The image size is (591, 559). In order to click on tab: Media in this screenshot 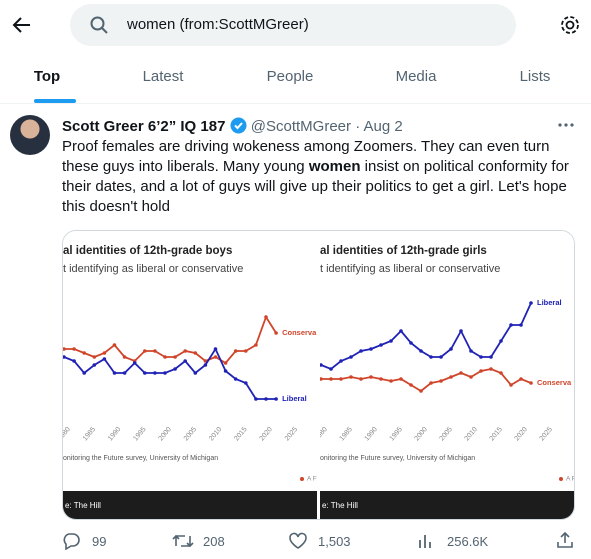, I will do `click(416, 76)`.